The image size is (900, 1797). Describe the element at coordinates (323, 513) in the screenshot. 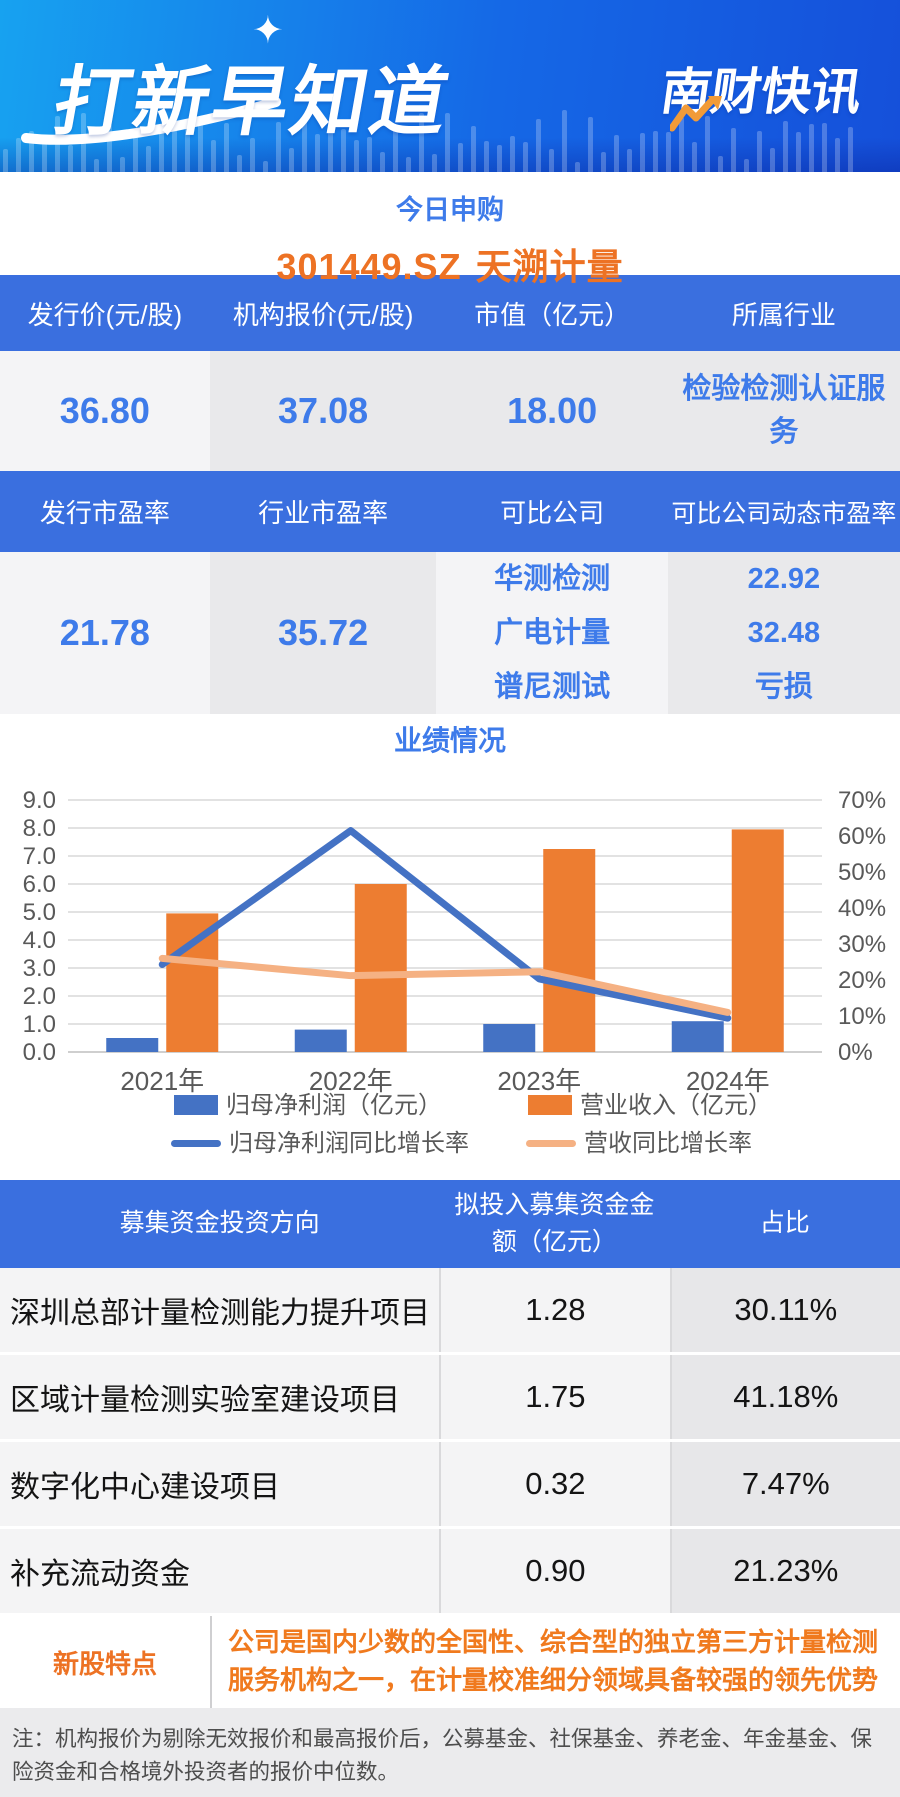

I see `industry-pe-header: 行业市盈率` at that location.